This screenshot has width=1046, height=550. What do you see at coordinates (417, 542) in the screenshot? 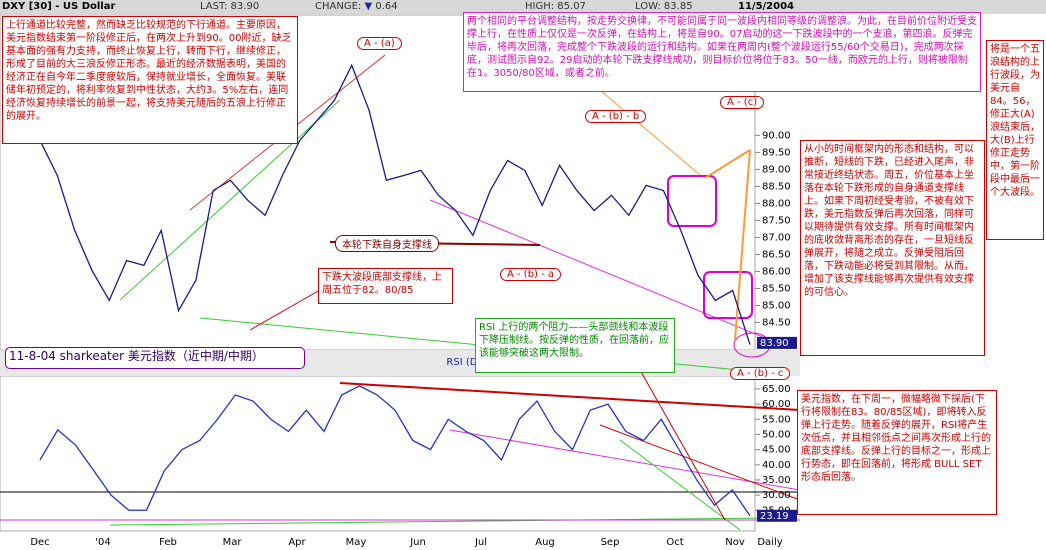
I see `x-tick-label: Jun` at bounding box center [417, 542].